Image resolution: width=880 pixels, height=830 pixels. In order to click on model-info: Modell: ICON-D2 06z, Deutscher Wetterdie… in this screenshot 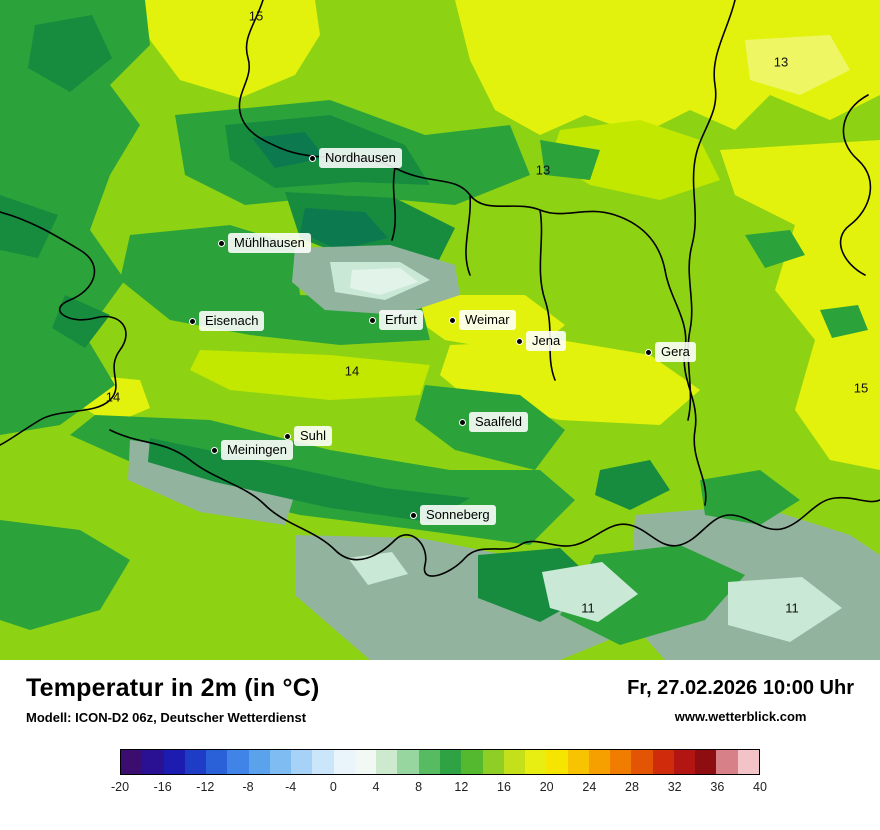, I will do `click(166, 717)`.